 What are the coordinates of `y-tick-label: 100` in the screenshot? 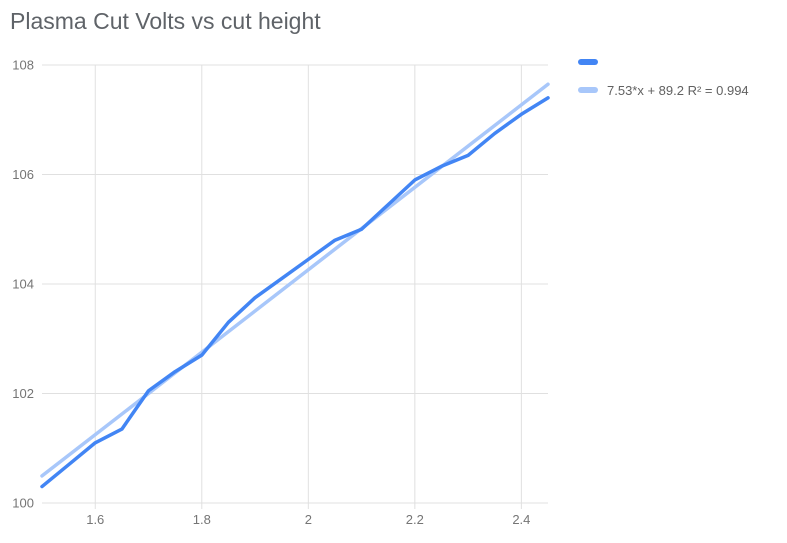 It's located at (23, 503).